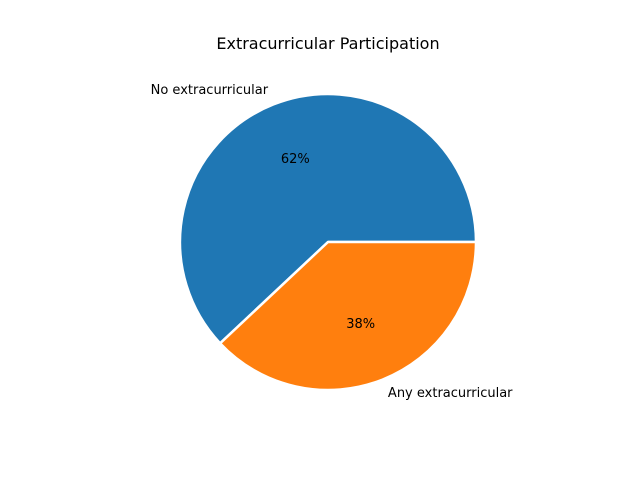  What do you see at coordinates (210, 90) in the screenshot?
I see `slice-label-1: No extracurricular` at bounding box center [210, 90].